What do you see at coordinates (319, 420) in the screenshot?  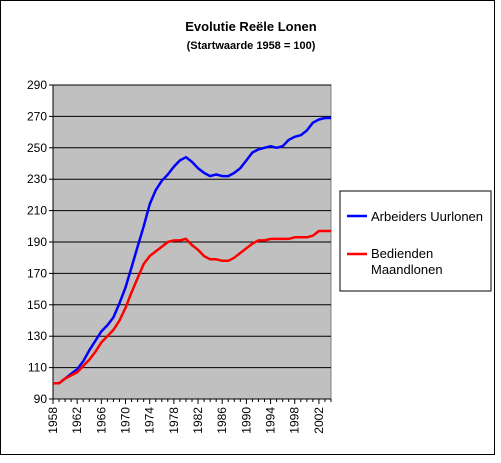 I see `x-tick-label: 2002` at bounding box center [319, 420].